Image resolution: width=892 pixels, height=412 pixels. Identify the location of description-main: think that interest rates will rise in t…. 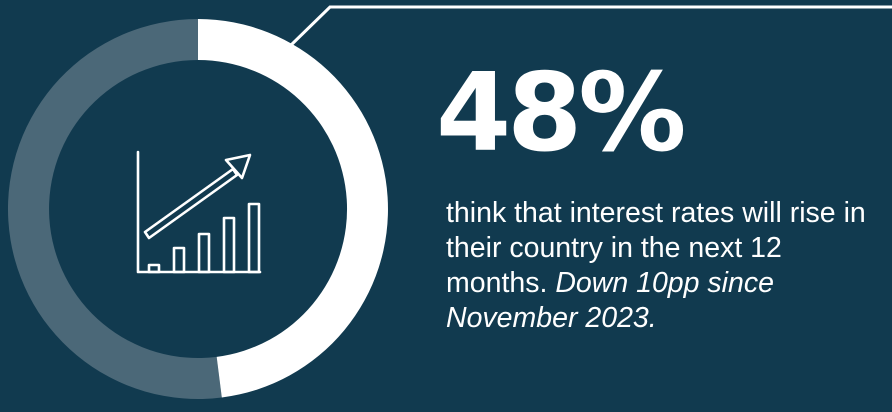
(656, 248).